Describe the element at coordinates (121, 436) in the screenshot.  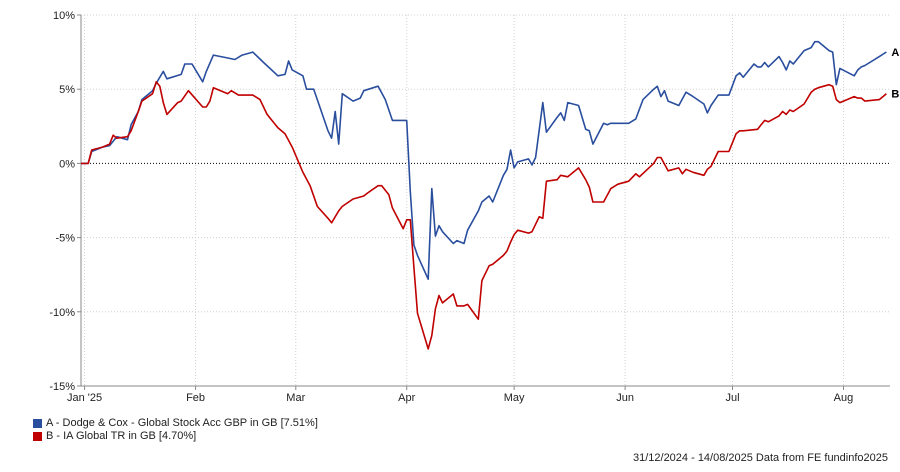
I see `legend-label-b: B - IA Global TR in GB [4.70%]` at that location.